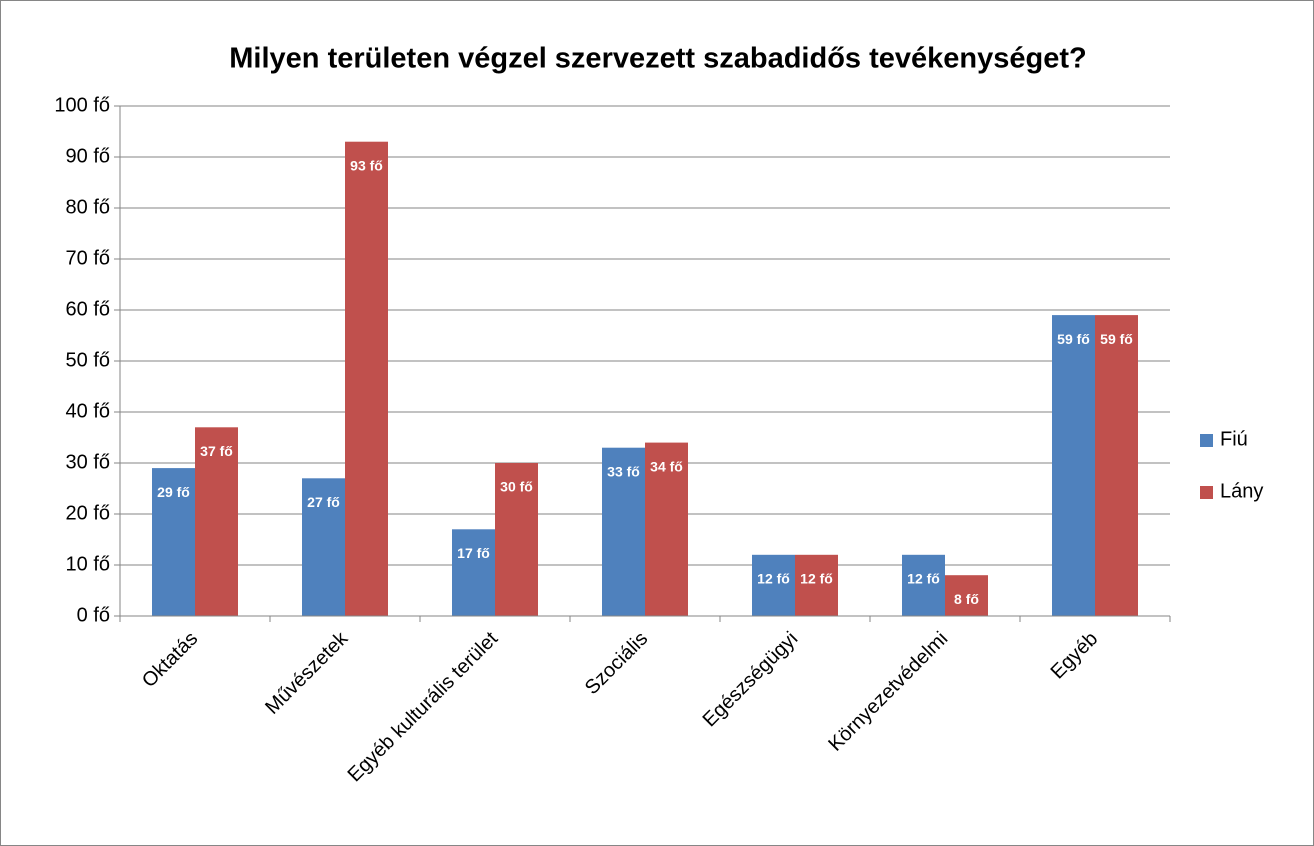 The width and height of the screenshot is (1314, 846). What do you see at coordinates (1241, 491) in the screenshot?
I see `legend-label: Lány` at bounding box center [1241, 491].